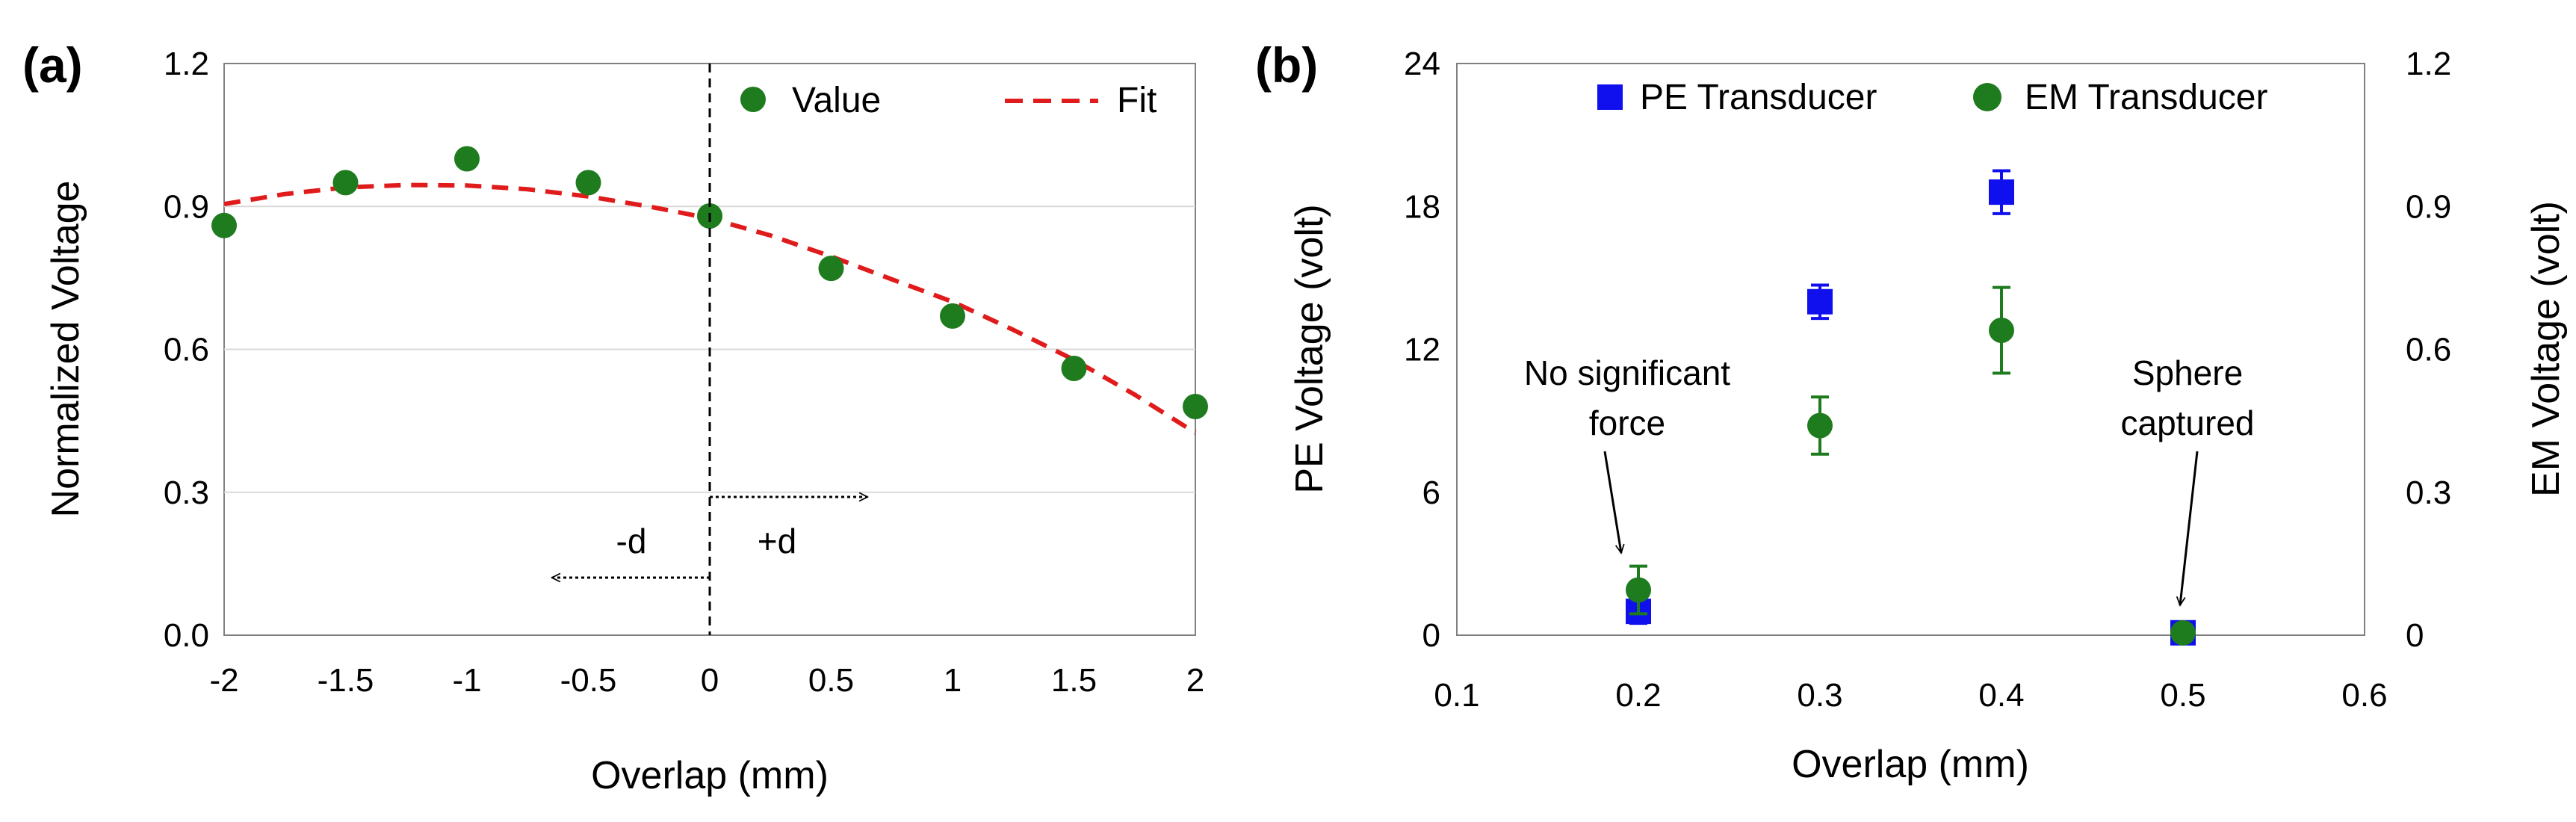  Describe the element at coordinates (1286, 65) in the screenshot. I see `panel-b-label: (b)` at that location.